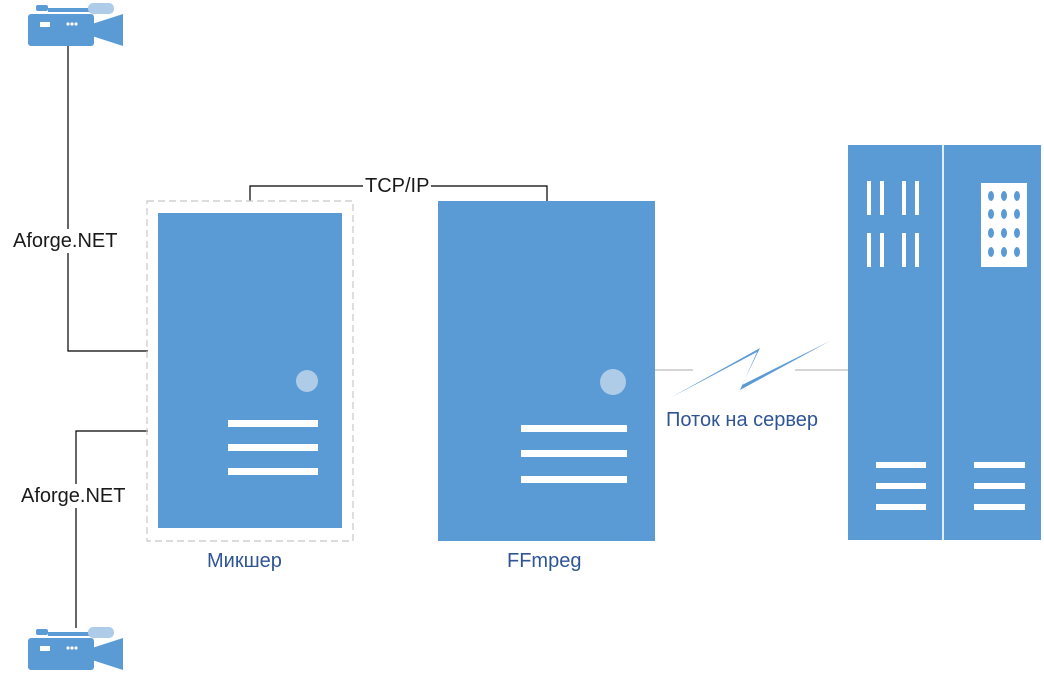  What do you see at coordinates (751, 369) in the screenshot?
I see `stream-link` at bounding box center [751, 369].